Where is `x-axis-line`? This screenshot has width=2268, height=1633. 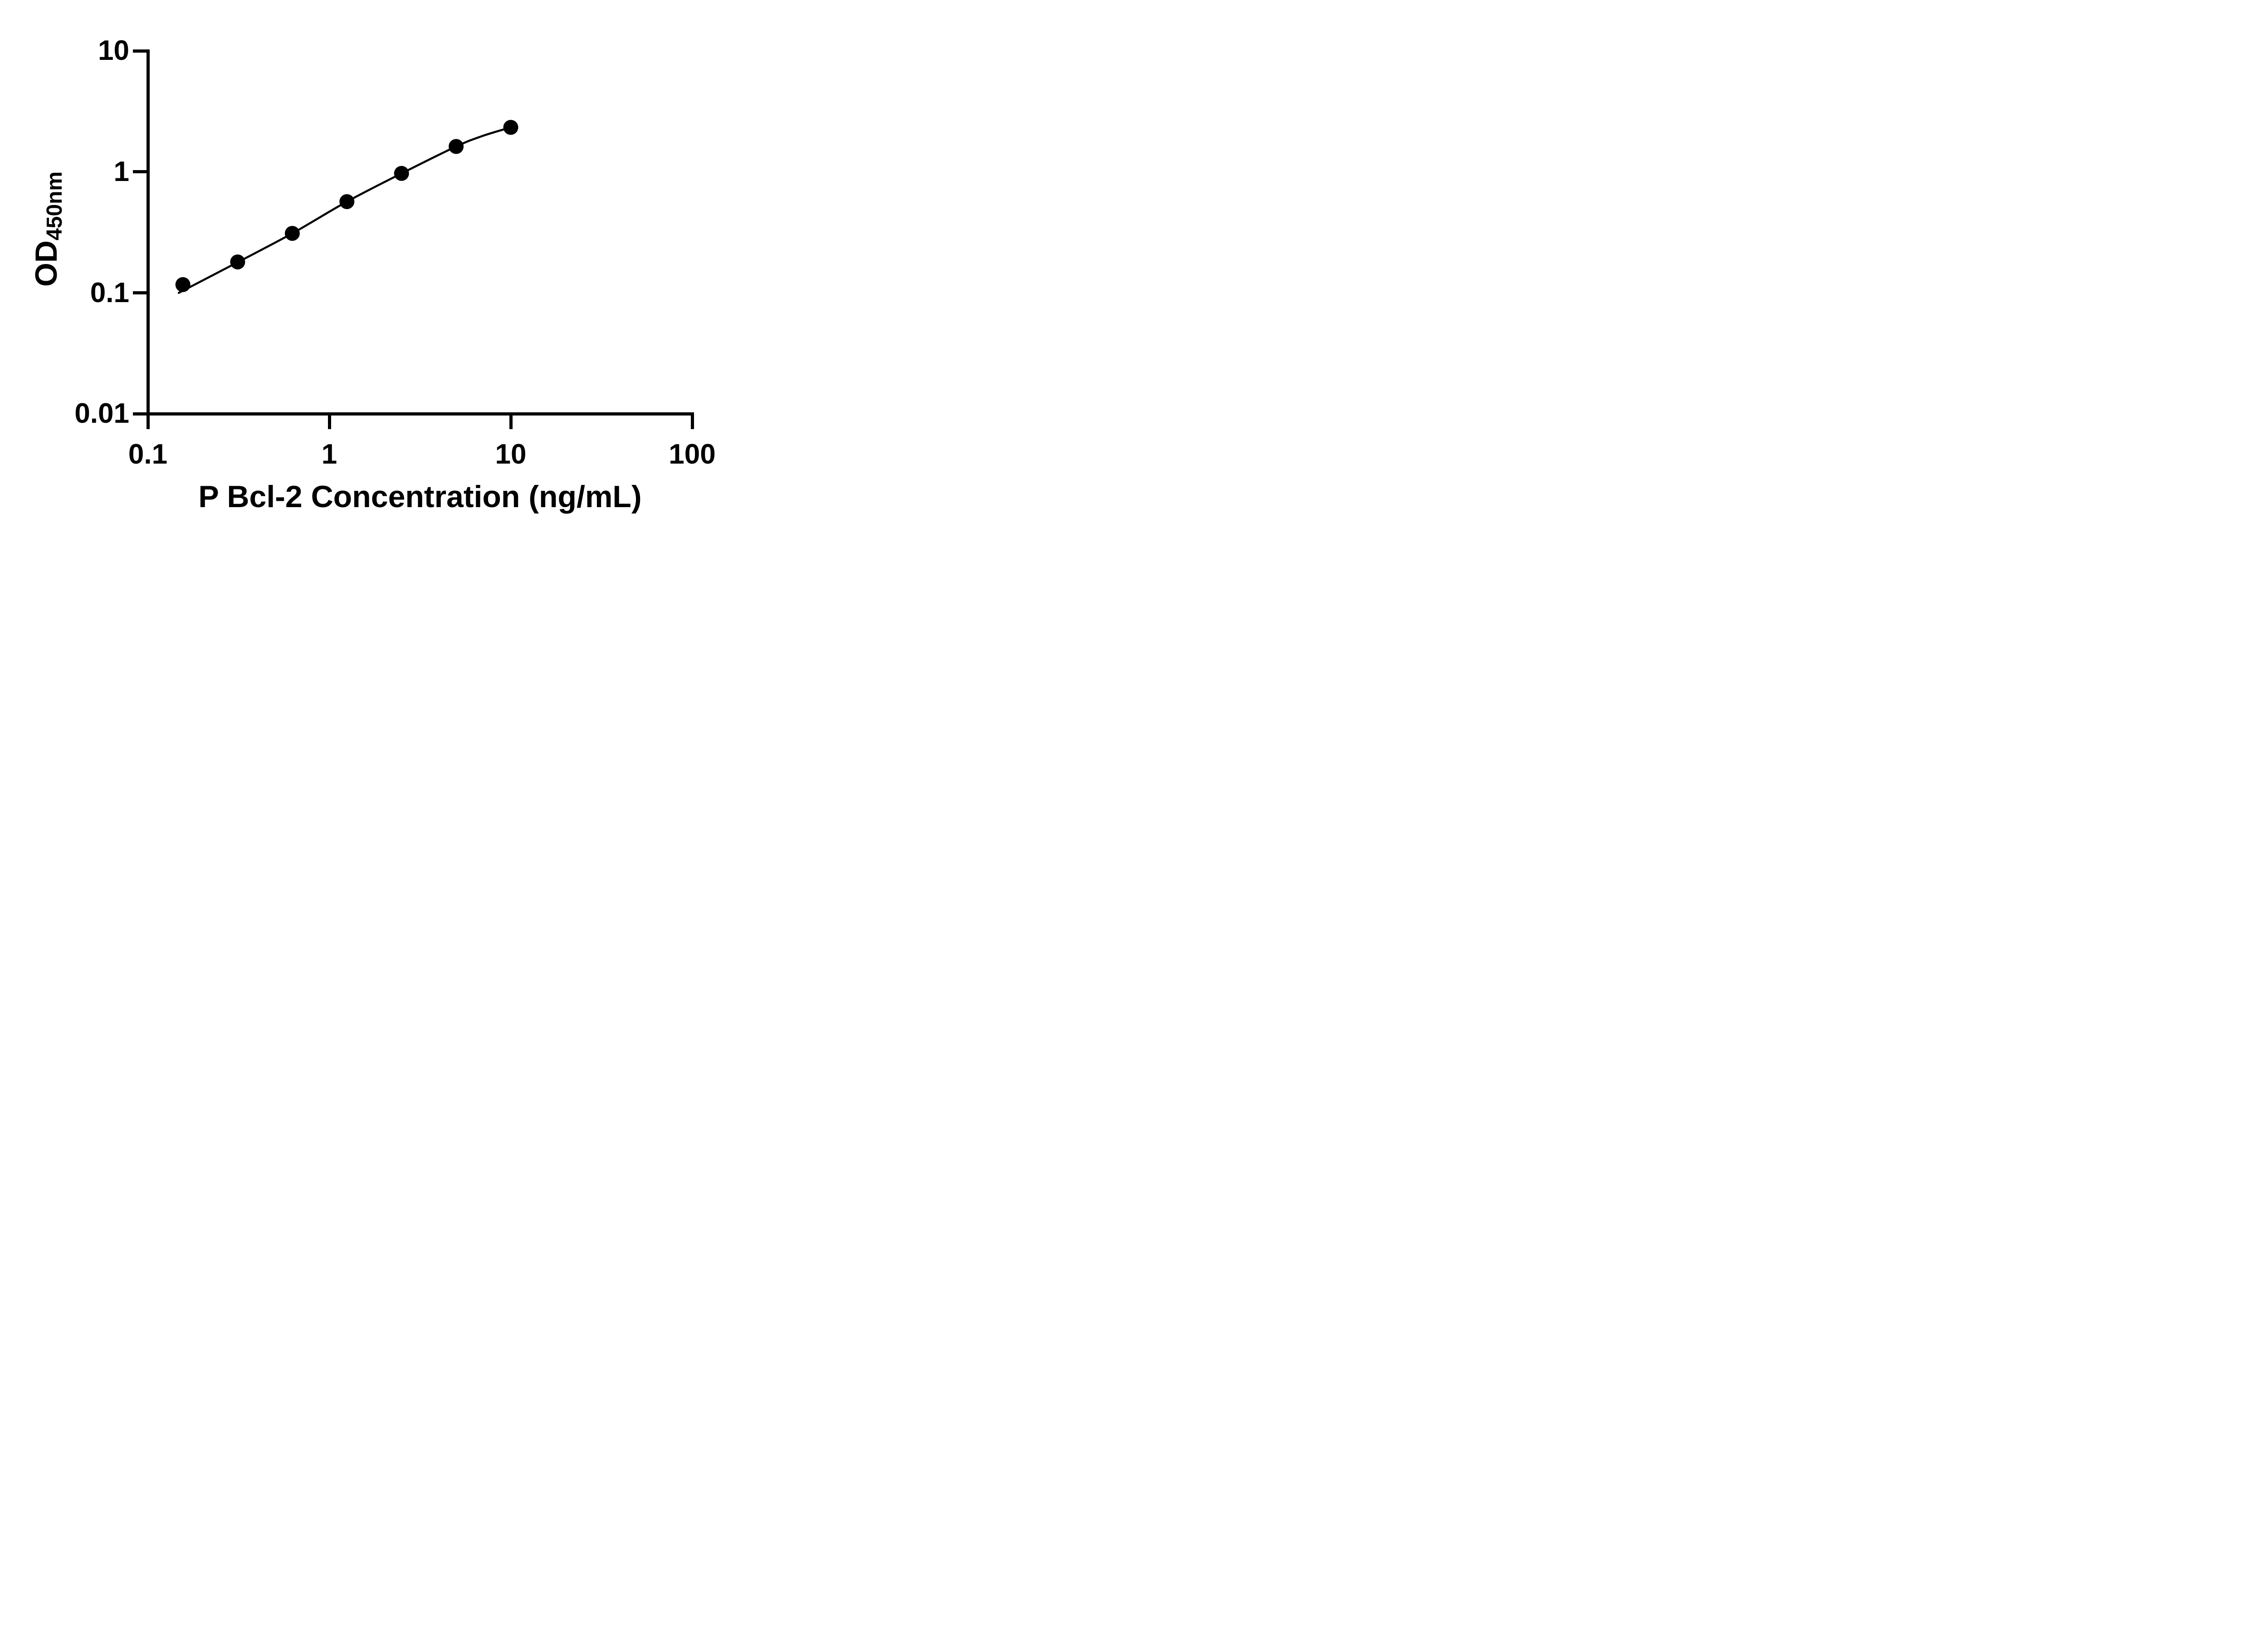
x-axis-line is located at coordinates (420, 414).